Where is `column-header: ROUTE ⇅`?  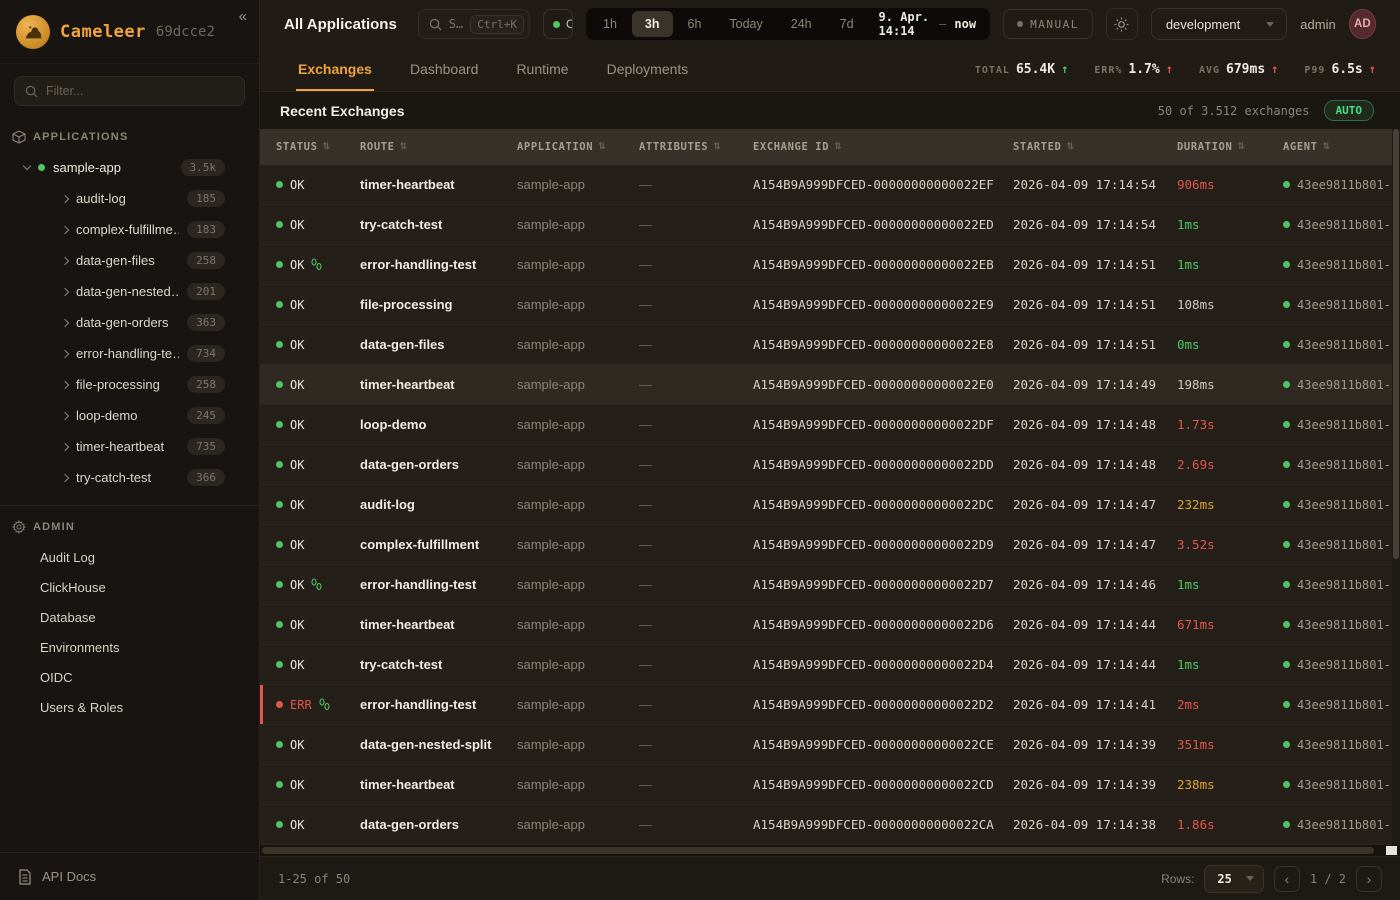 column-header: ROUTE ⇅ is located at coordinates (384, 147).